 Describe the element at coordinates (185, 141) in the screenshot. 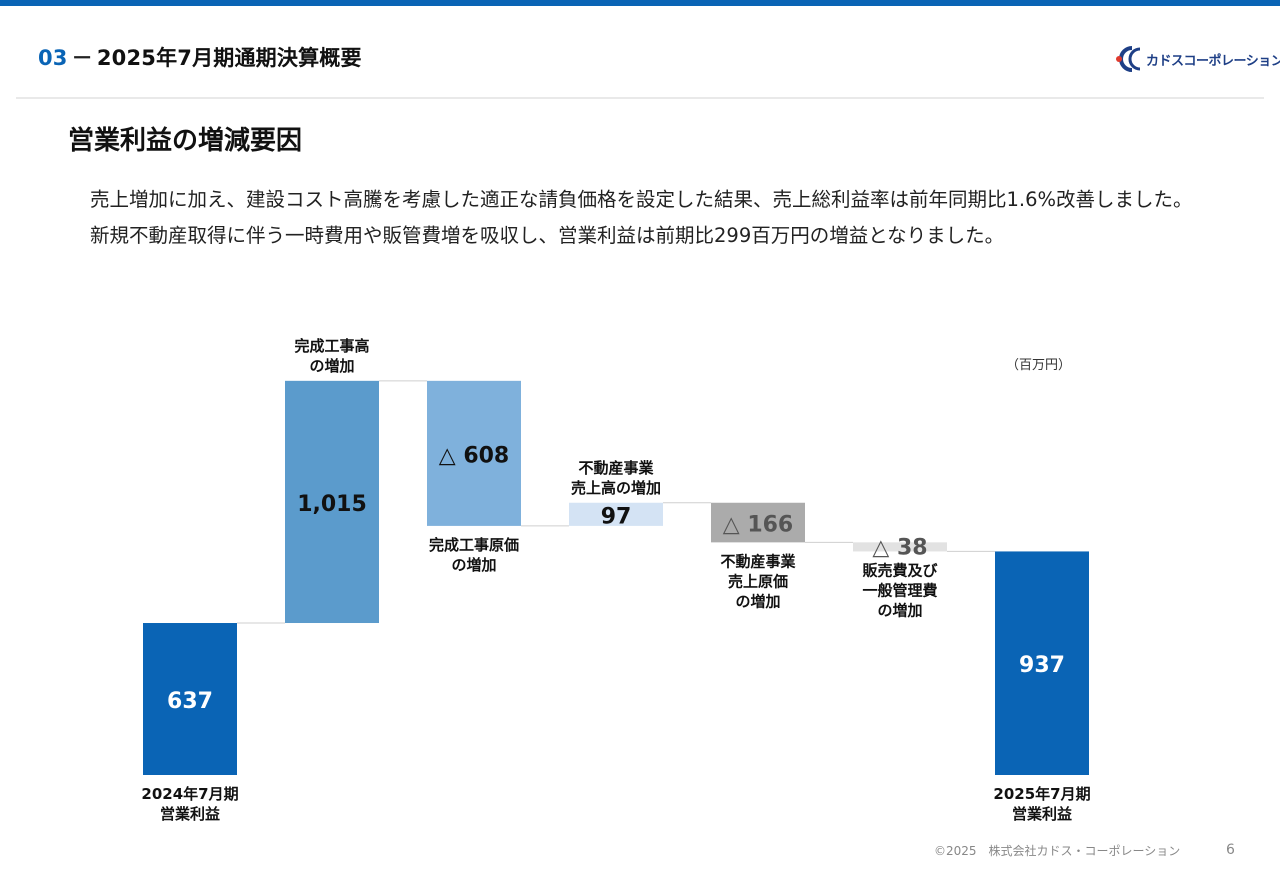

I see `section-title: 営業利益の増減要因` at that location.